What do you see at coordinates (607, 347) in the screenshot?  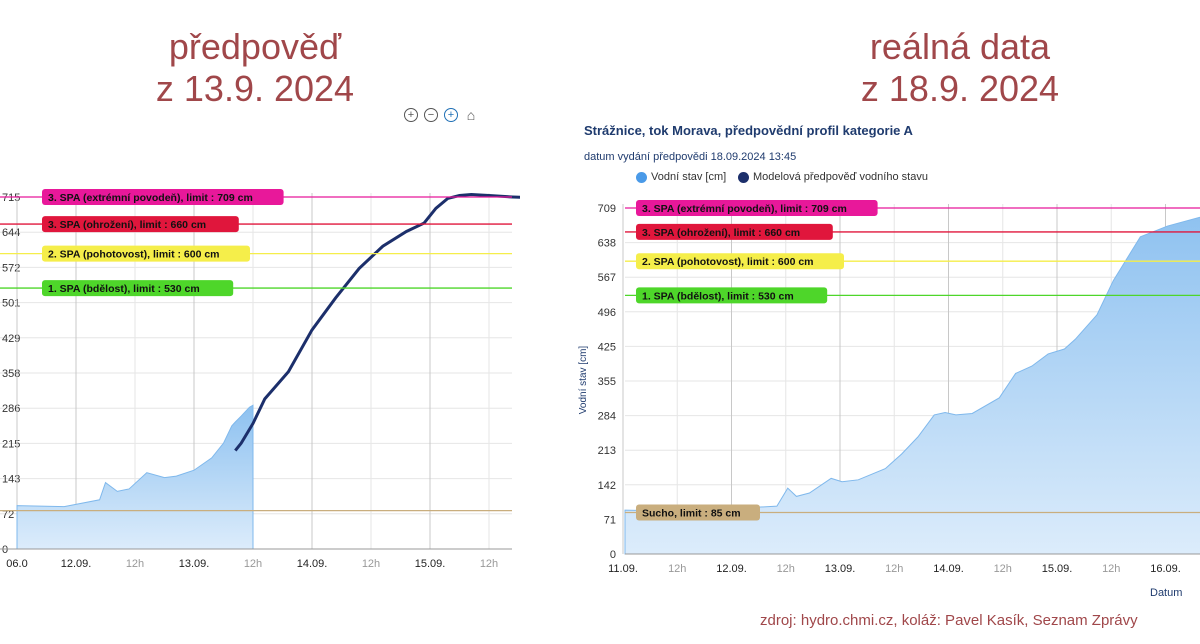 I see `y-tick-label: 425` at bounding box center [607, 347].